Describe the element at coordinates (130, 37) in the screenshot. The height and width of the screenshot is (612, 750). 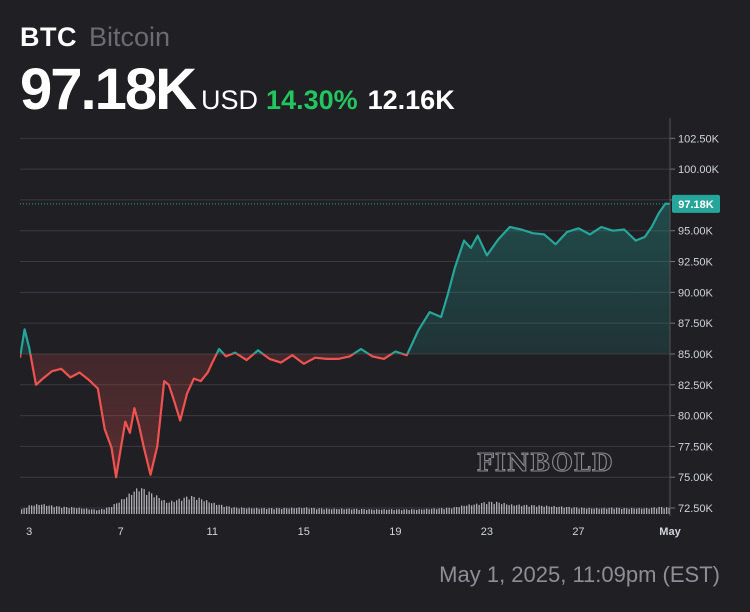
I see `asset-name: Bitcoin` at that location.